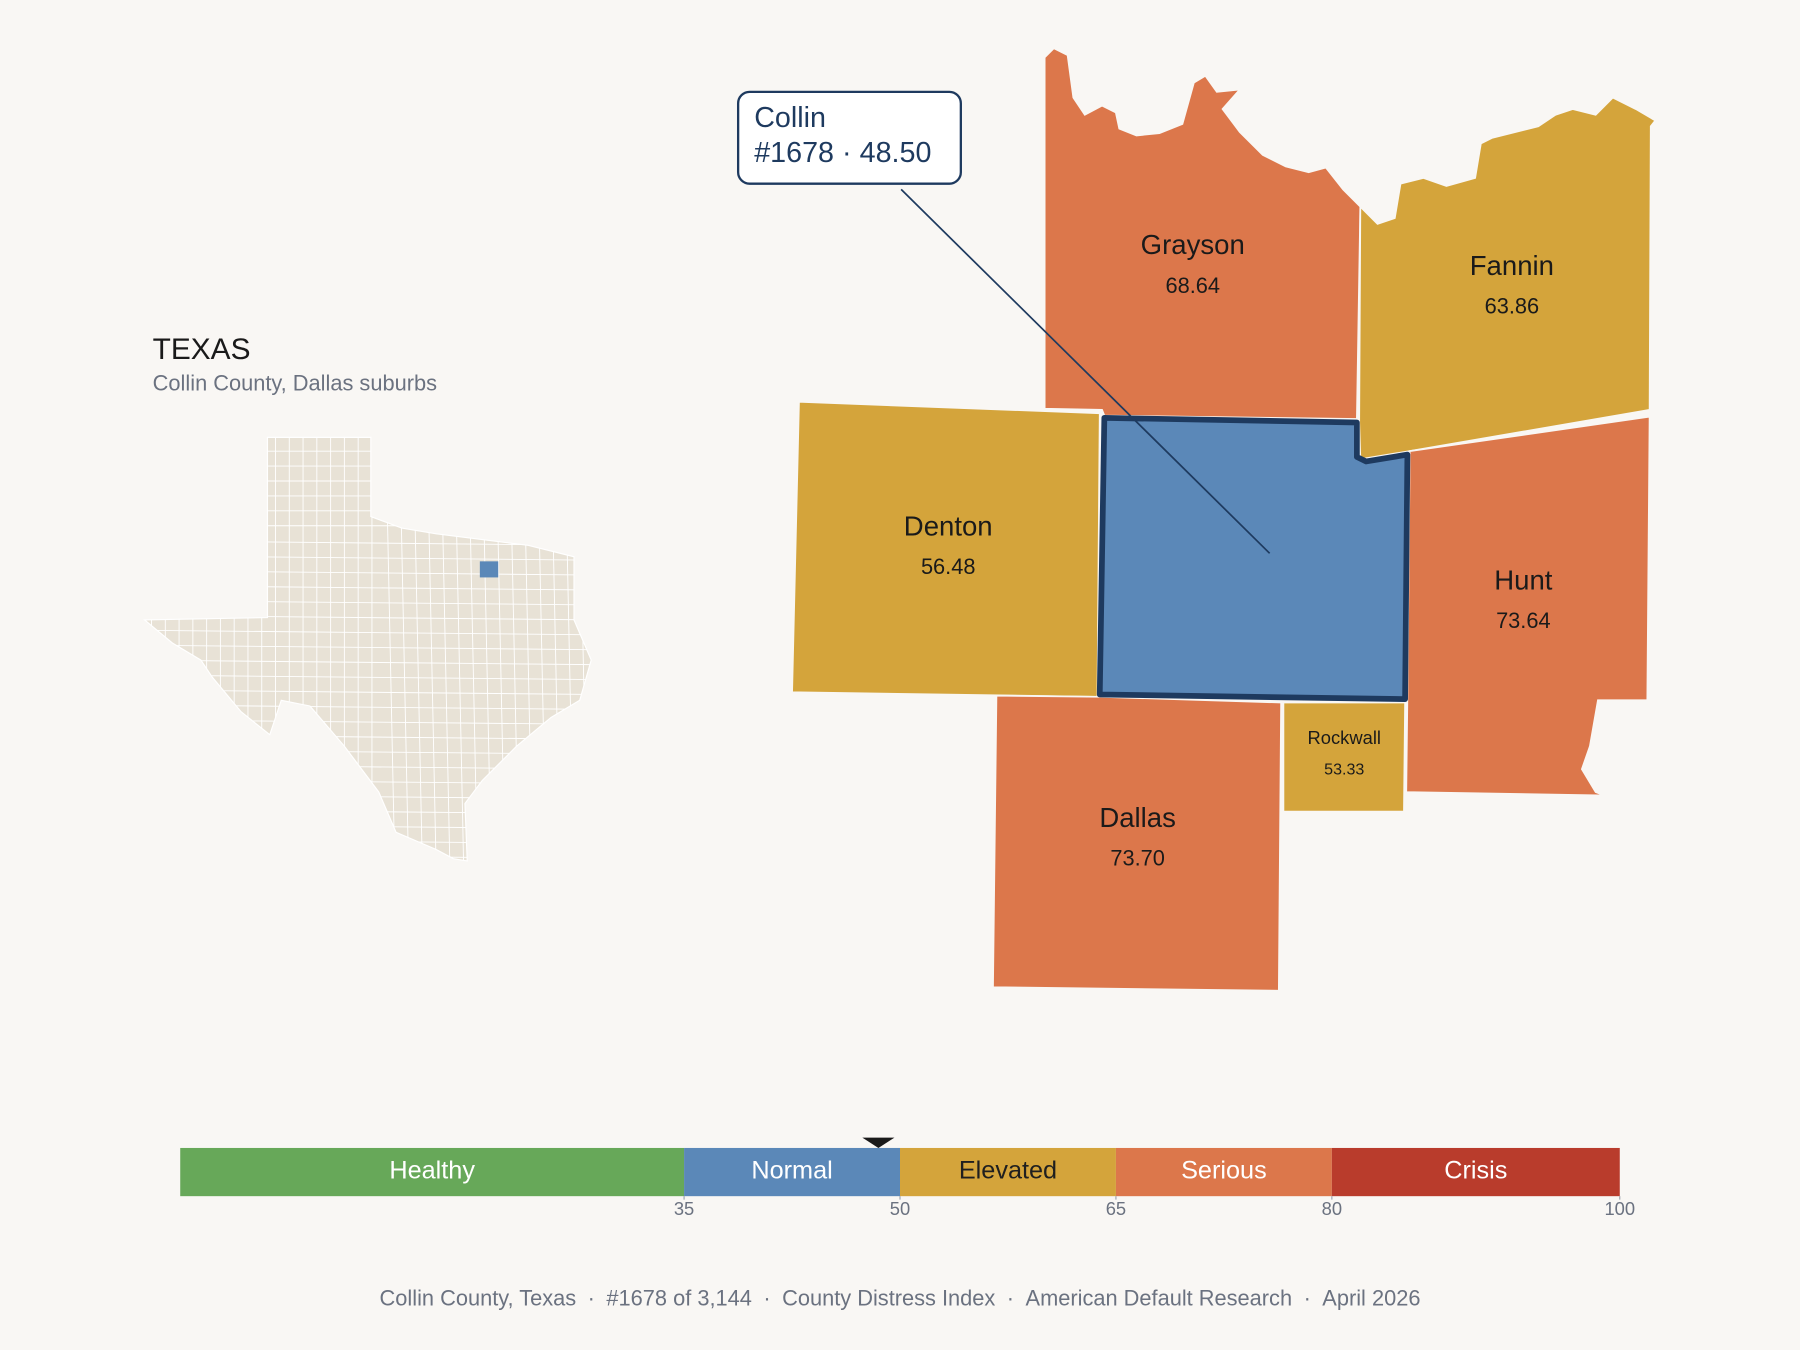  I want to click on county-name: Grayson, so click(1193, 244).